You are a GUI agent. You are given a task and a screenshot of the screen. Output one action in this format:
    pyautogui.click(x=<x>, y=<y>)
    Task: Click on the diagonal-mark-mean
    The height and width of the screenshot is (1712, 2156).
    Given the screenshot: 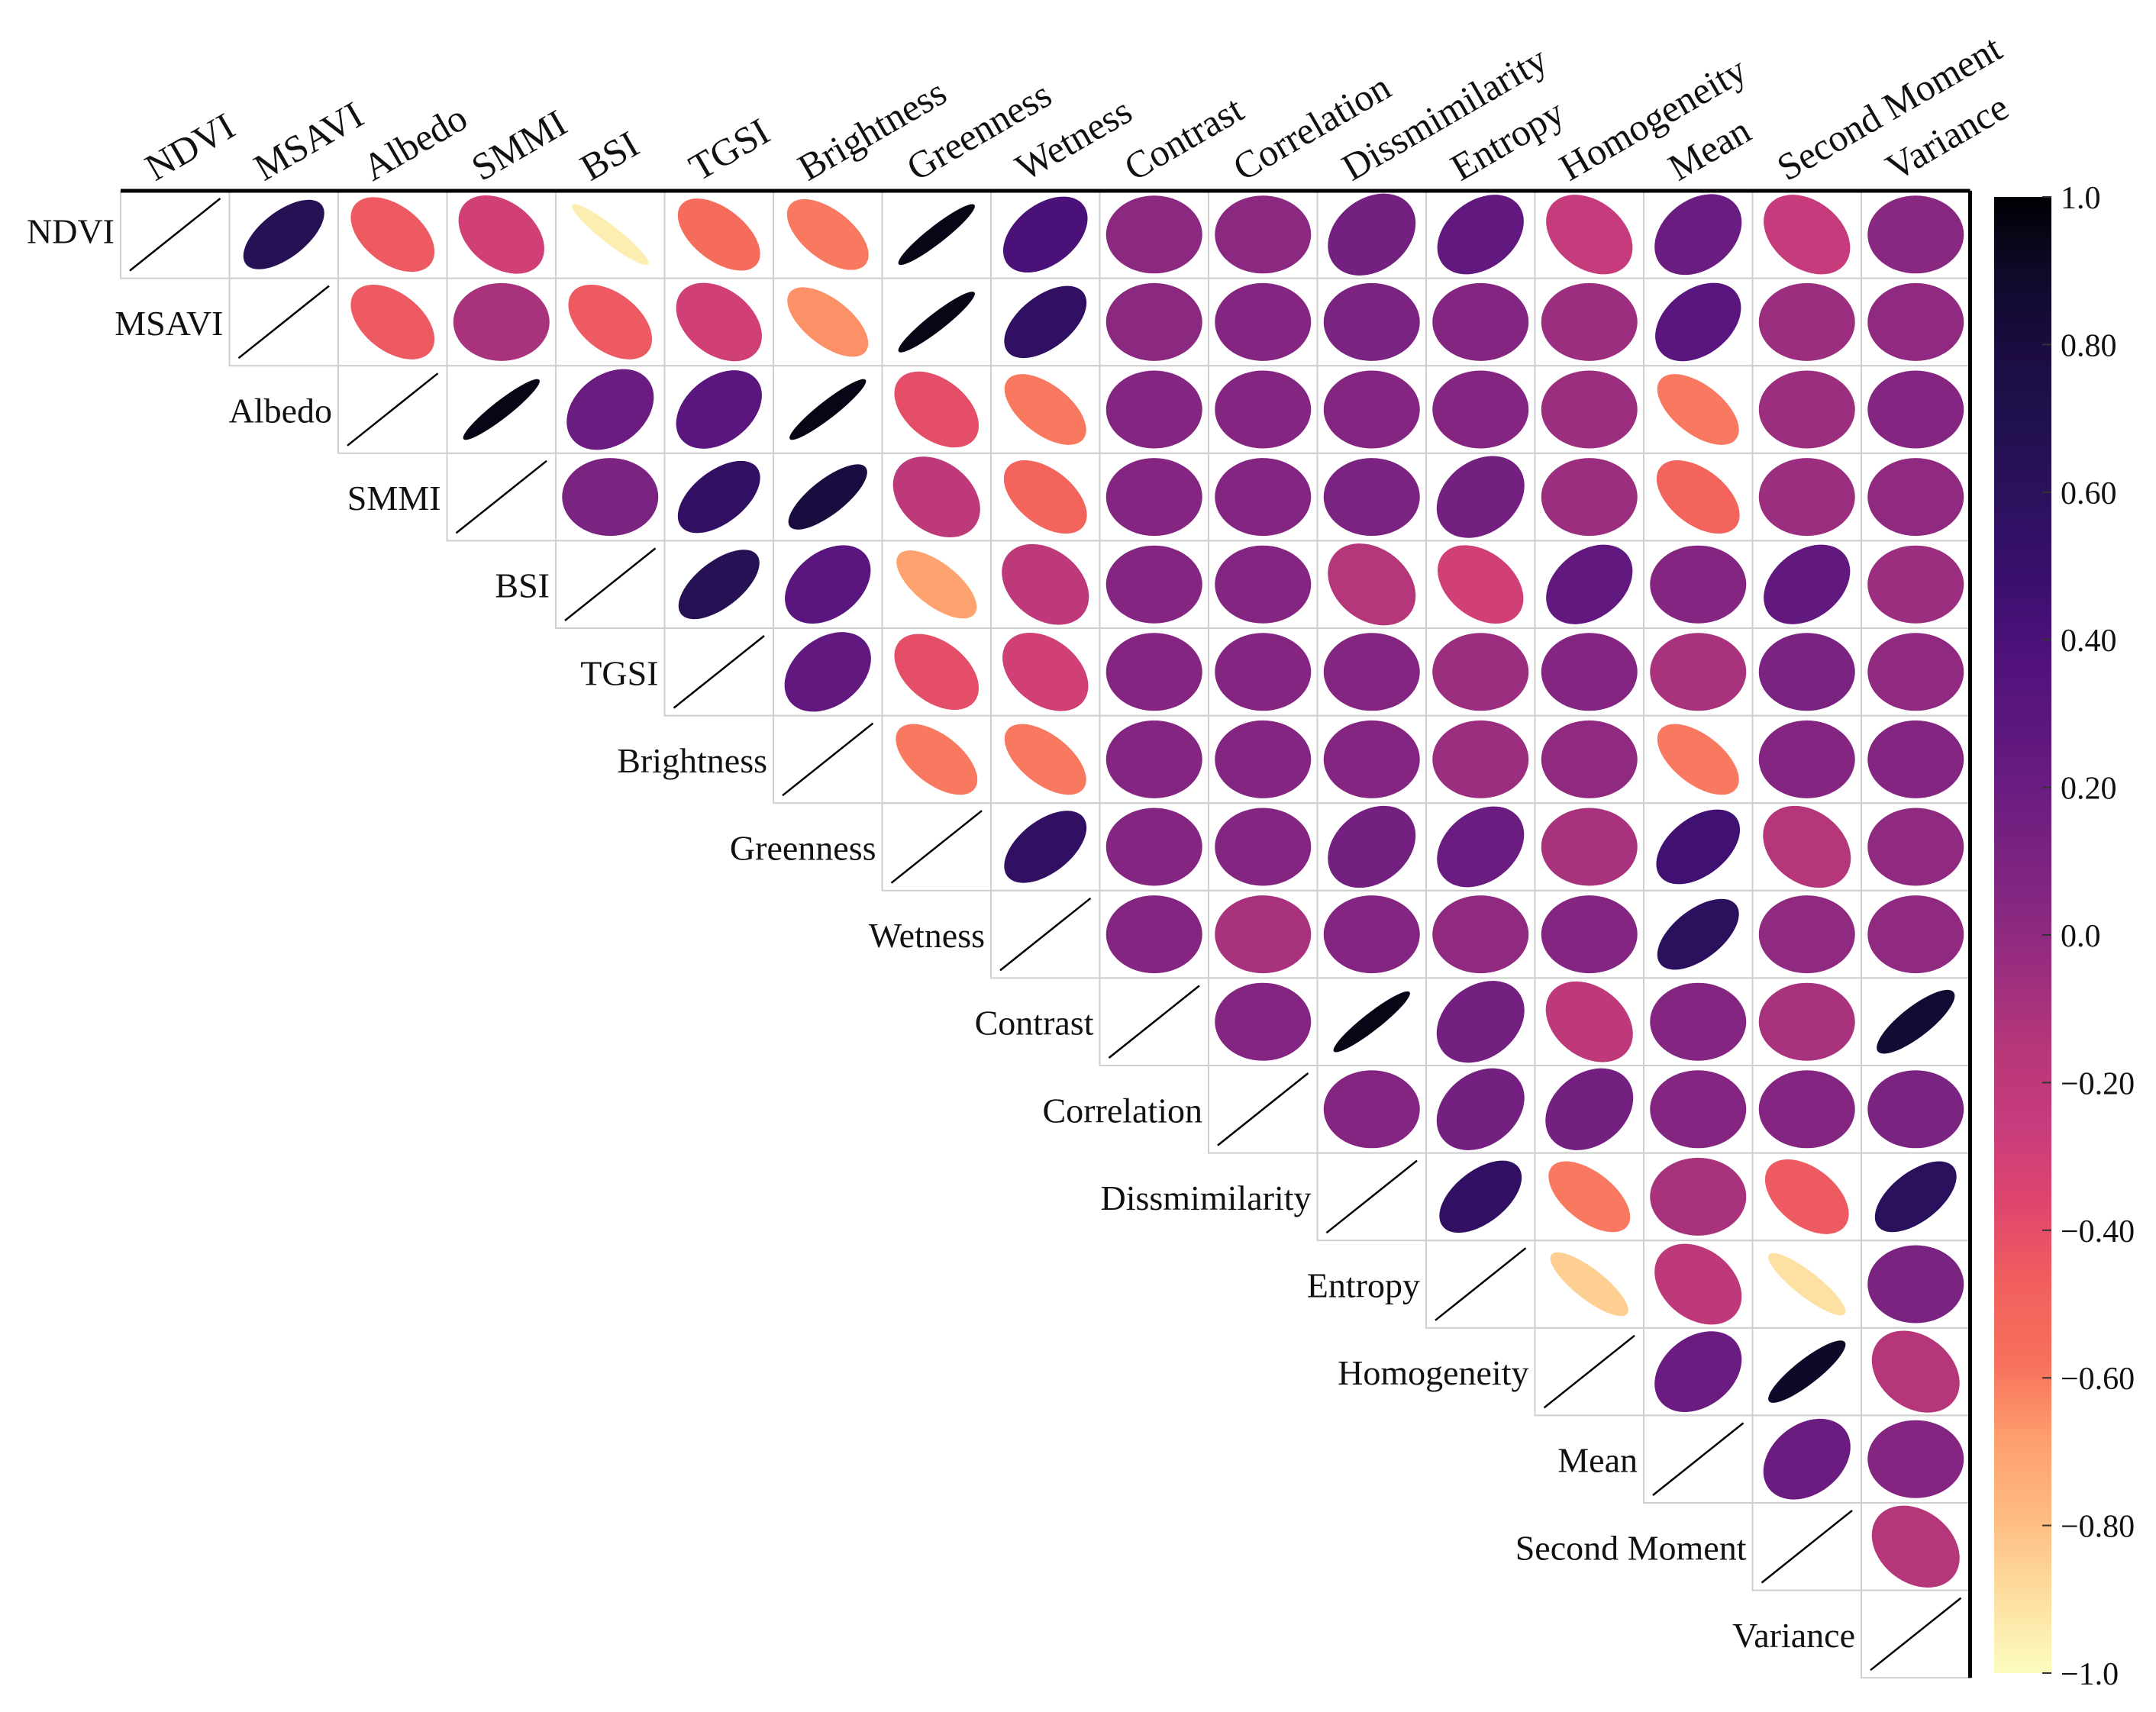 What is the action you would take?
    pyautogui.click(x=1698, y=1459)
    